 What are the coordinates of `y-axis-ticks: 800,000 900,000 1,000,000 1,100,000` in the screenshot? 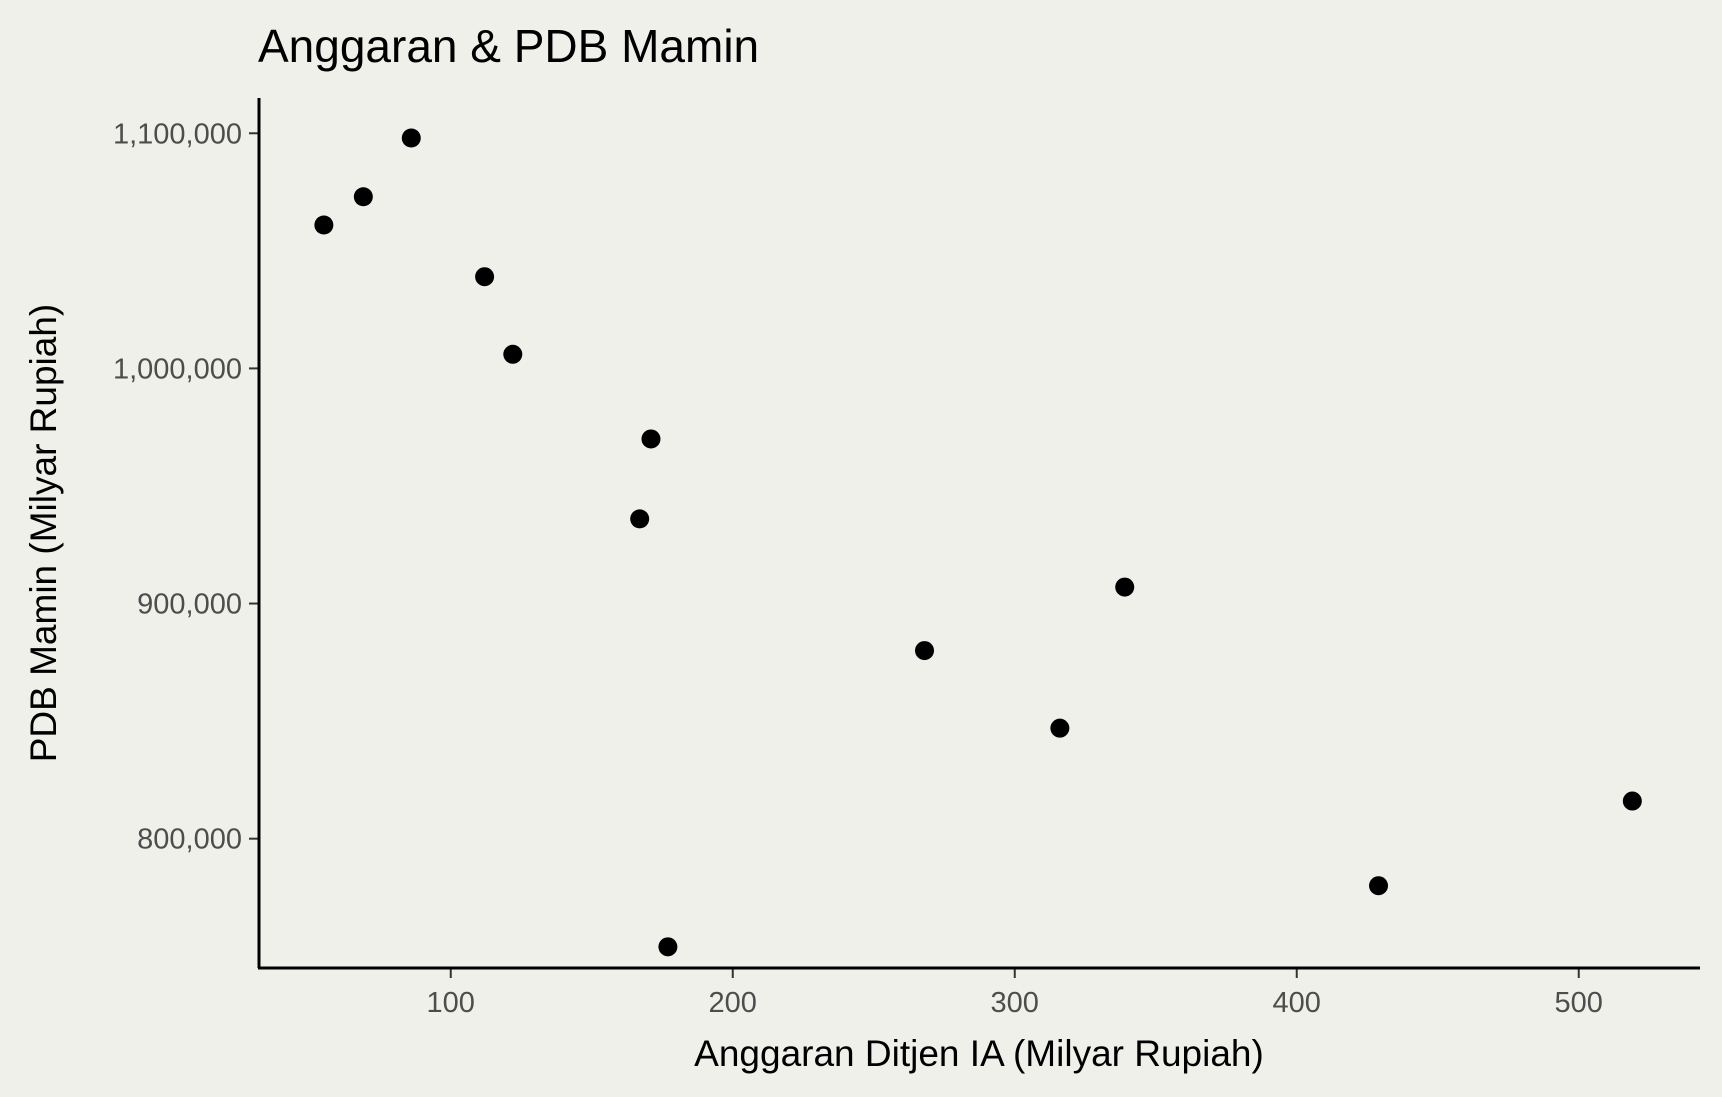 It's located at (186, 487).